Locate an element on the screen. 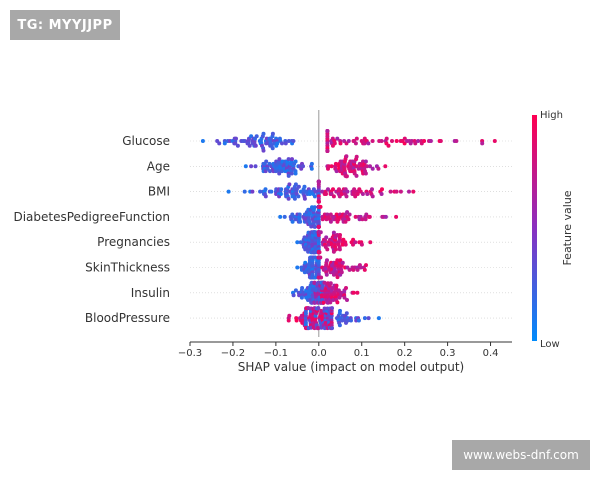  feature-label: BMI is located at coordinates (159, 192).